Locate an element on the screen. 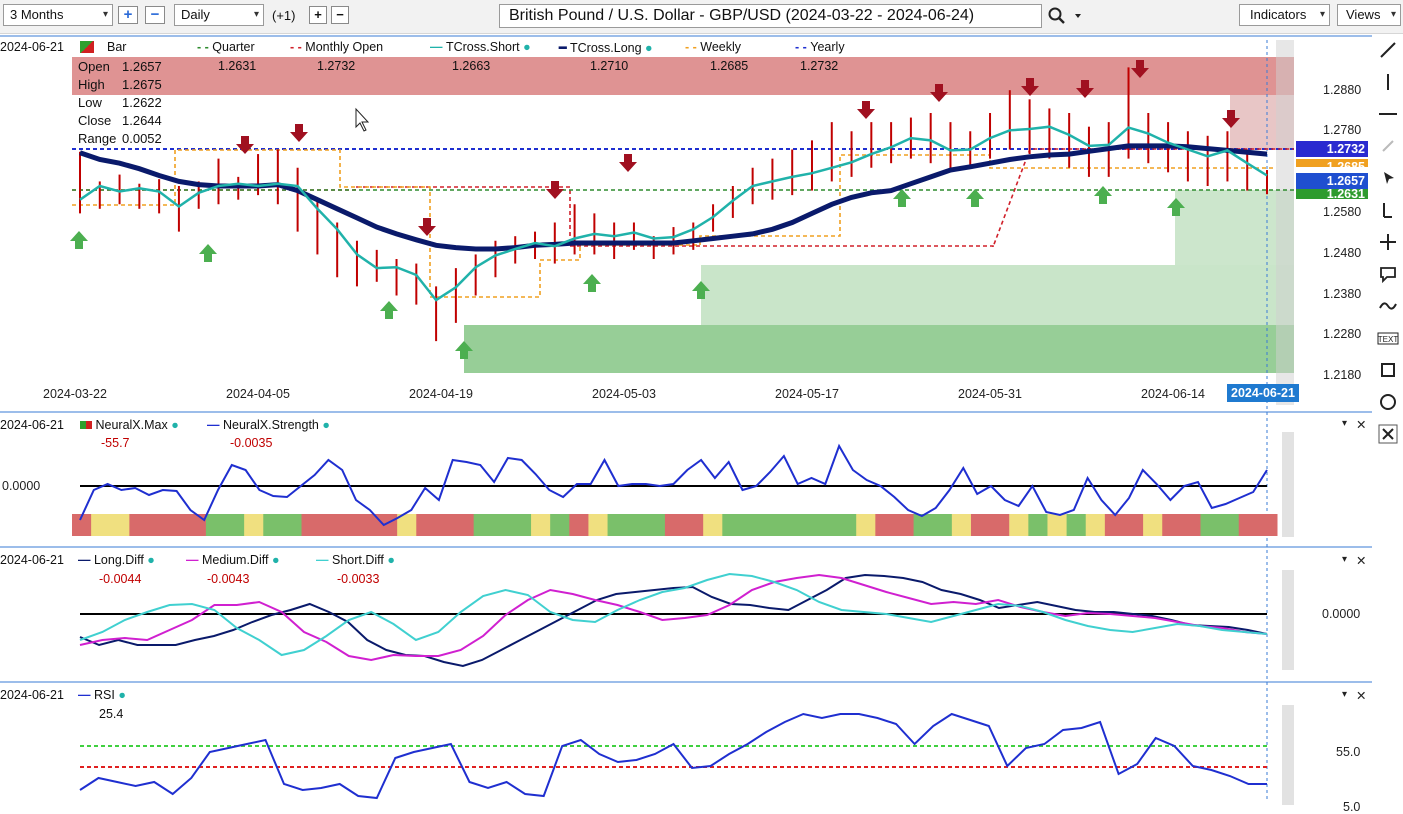  fib-tool-icon is located at coordinates (1388, 210).